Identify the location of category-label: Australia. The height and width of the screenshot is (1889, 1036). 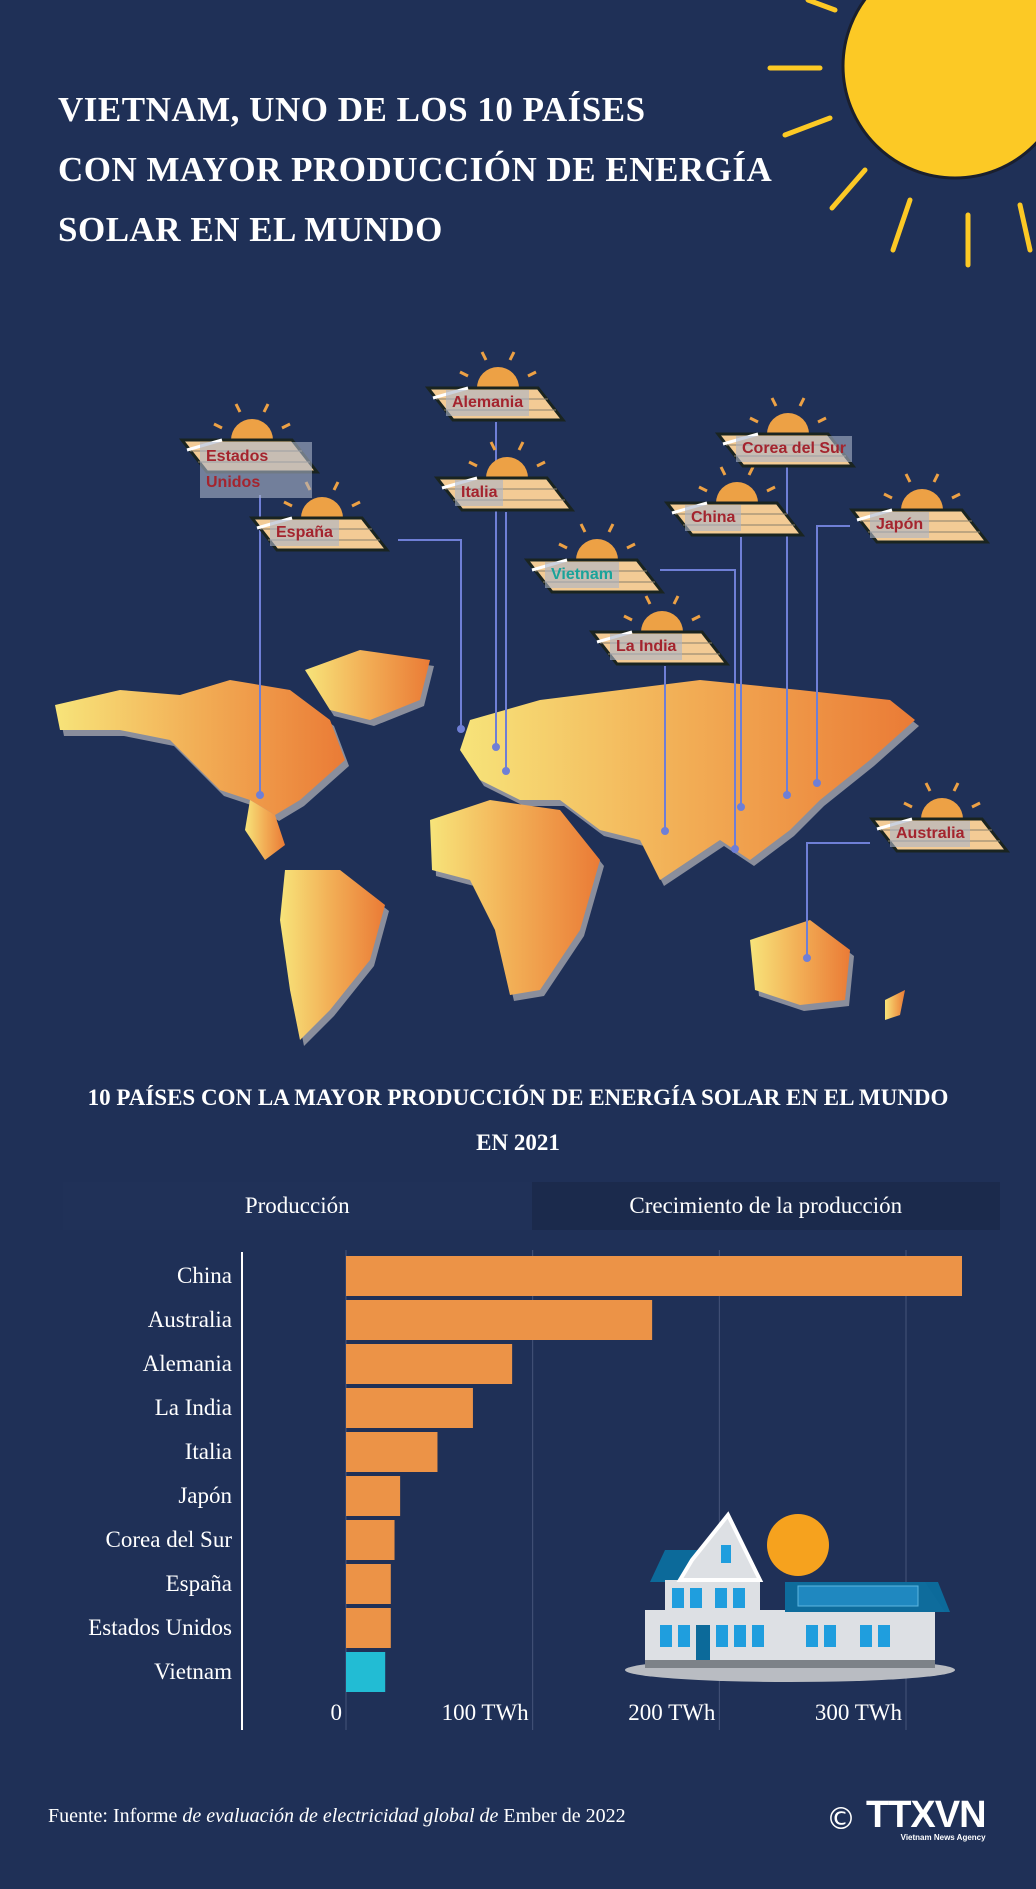
(189, 1319).